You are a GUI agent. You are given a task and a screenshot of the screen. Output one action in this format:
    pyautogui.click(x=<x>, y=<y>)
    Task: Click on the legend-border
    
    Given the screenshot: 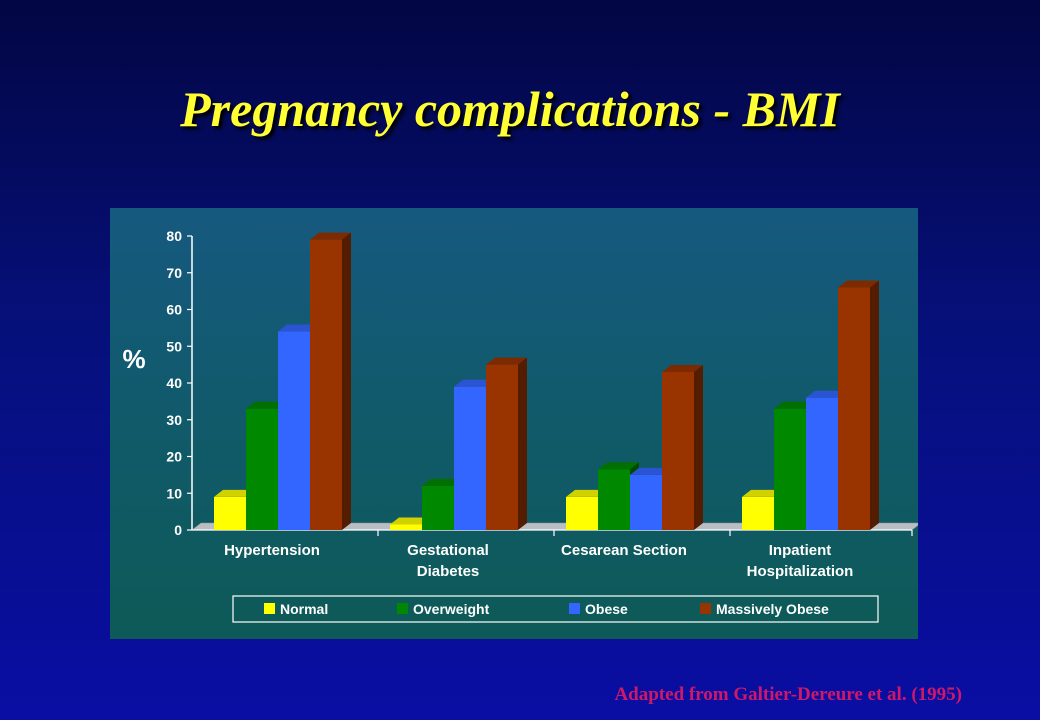 What is the action you would take?
    pyautogui.click(x=555, y=609)
    